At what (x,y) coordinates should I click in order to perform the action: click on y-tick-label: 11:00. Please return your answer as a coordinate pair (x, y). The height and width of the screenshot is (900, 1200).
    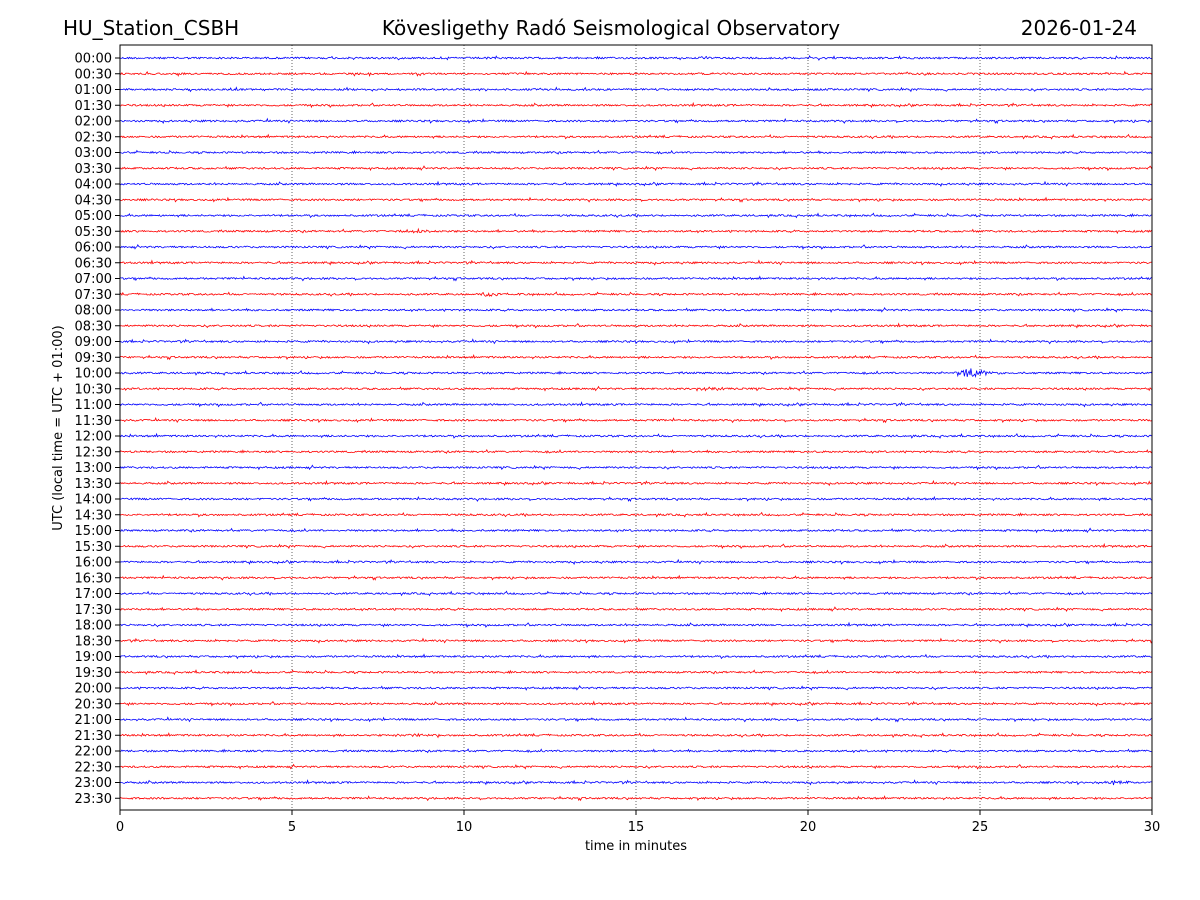
    Looking at the image, I should click on (93, 405).